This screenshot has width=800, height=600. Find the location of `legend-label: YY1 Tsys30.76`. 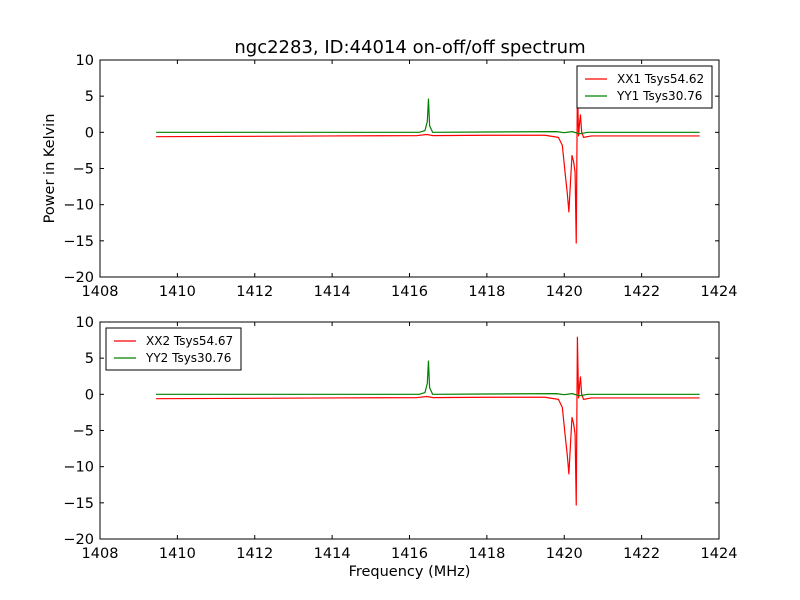

legend-label: YY1 Tsys30.76 is located at coordinates (659, 96).